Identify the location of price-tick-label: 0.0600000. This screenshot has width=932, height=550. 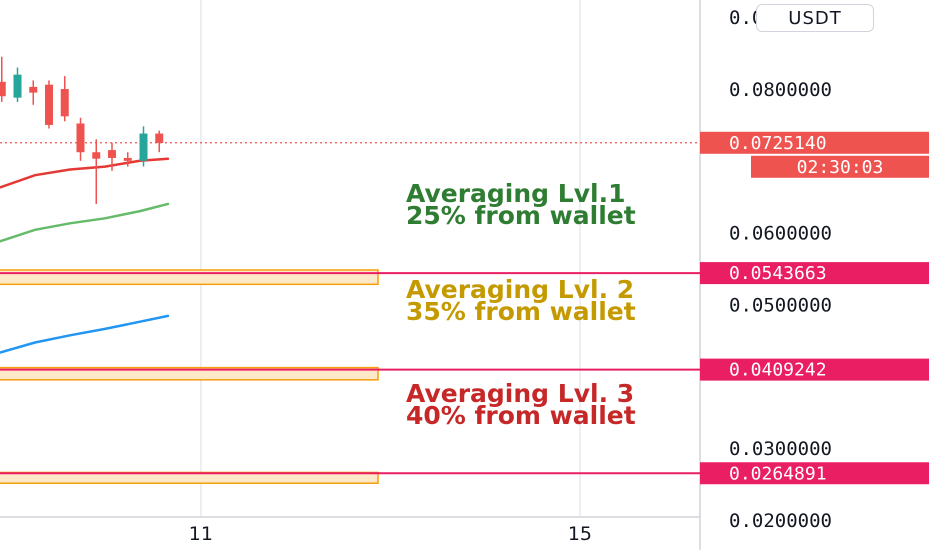
(780, 234).